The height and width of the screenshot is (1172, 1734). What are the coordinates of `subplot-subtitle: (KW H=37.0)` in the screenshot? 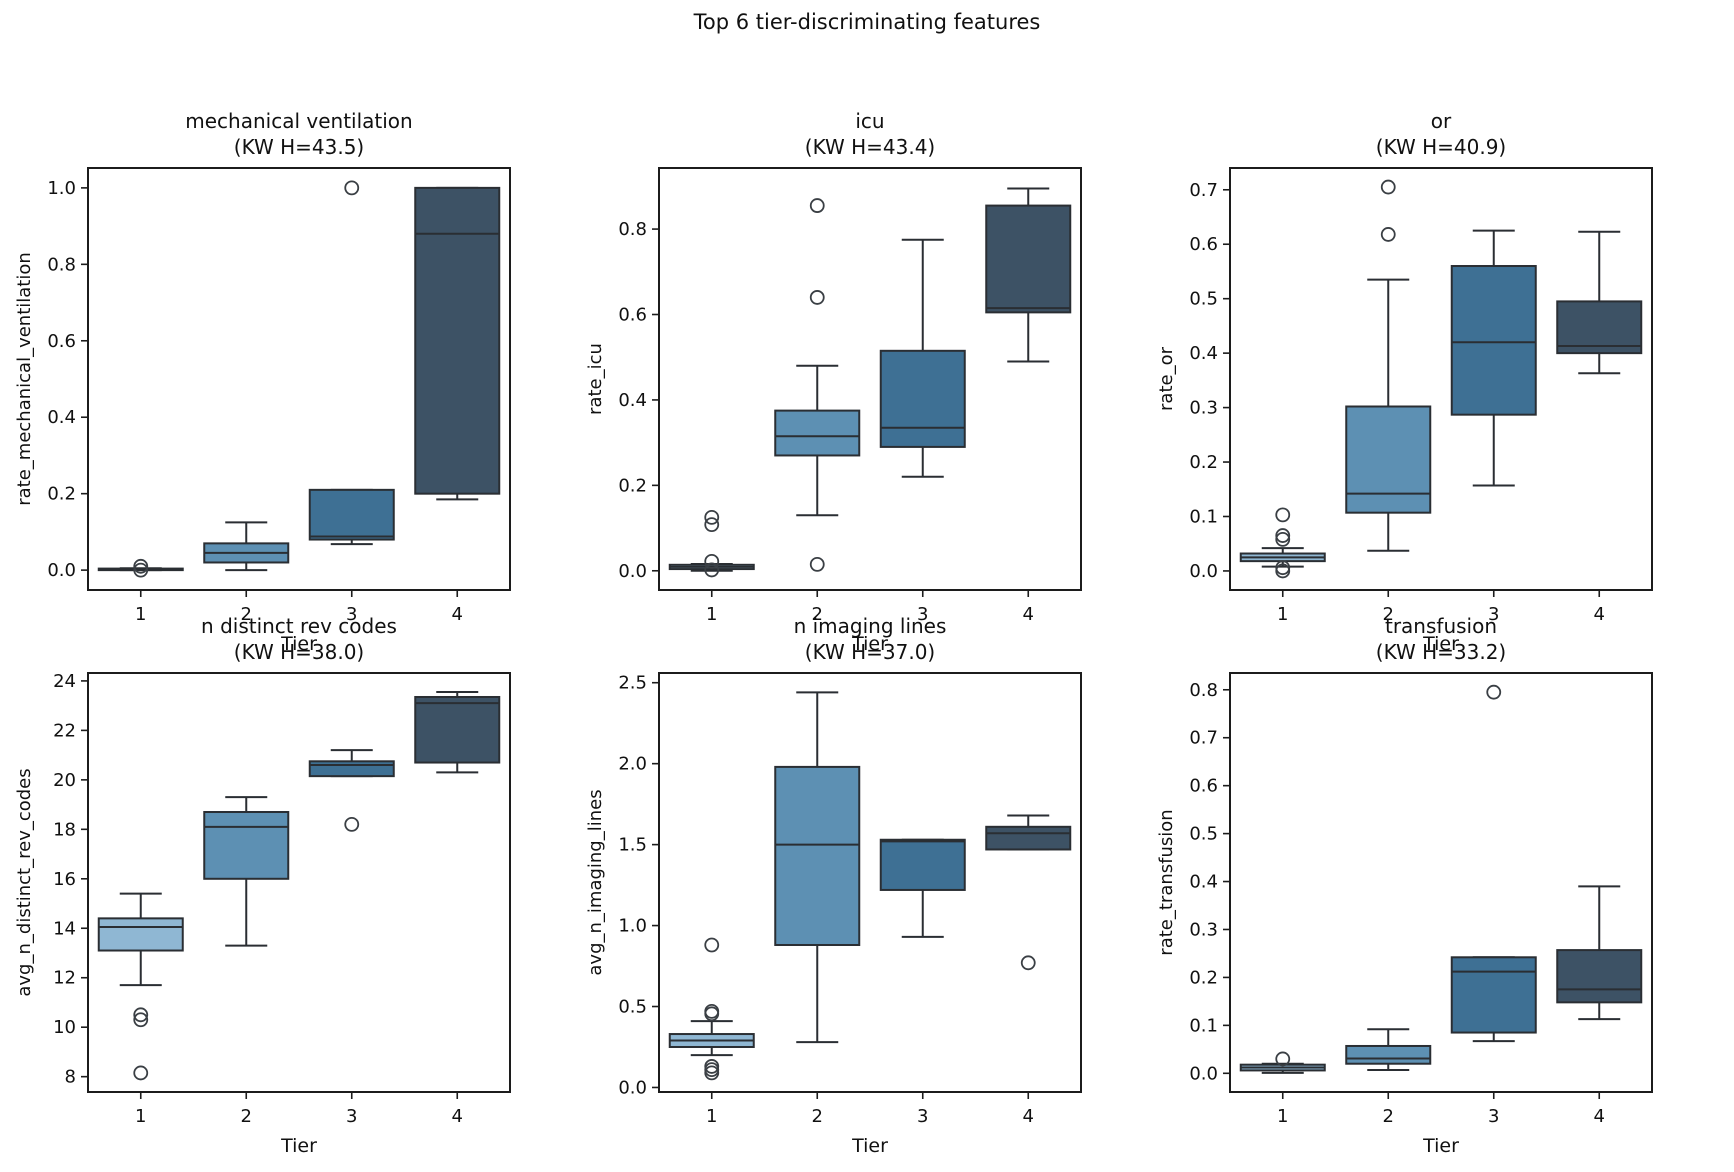 It's located at (870, 652).